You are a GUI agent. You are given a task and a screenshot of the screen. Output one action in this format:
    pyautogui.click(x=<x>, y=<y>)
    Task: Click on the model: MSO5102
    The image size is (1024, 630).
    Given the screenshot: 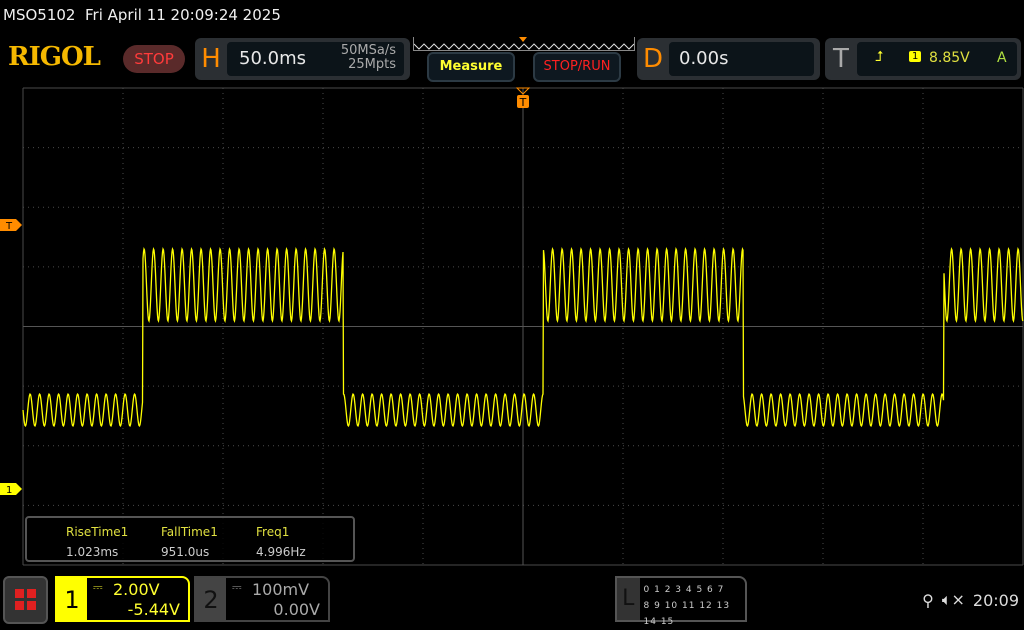 What is the action you would take?
    pyautogui.click(x=39, y=15)
    